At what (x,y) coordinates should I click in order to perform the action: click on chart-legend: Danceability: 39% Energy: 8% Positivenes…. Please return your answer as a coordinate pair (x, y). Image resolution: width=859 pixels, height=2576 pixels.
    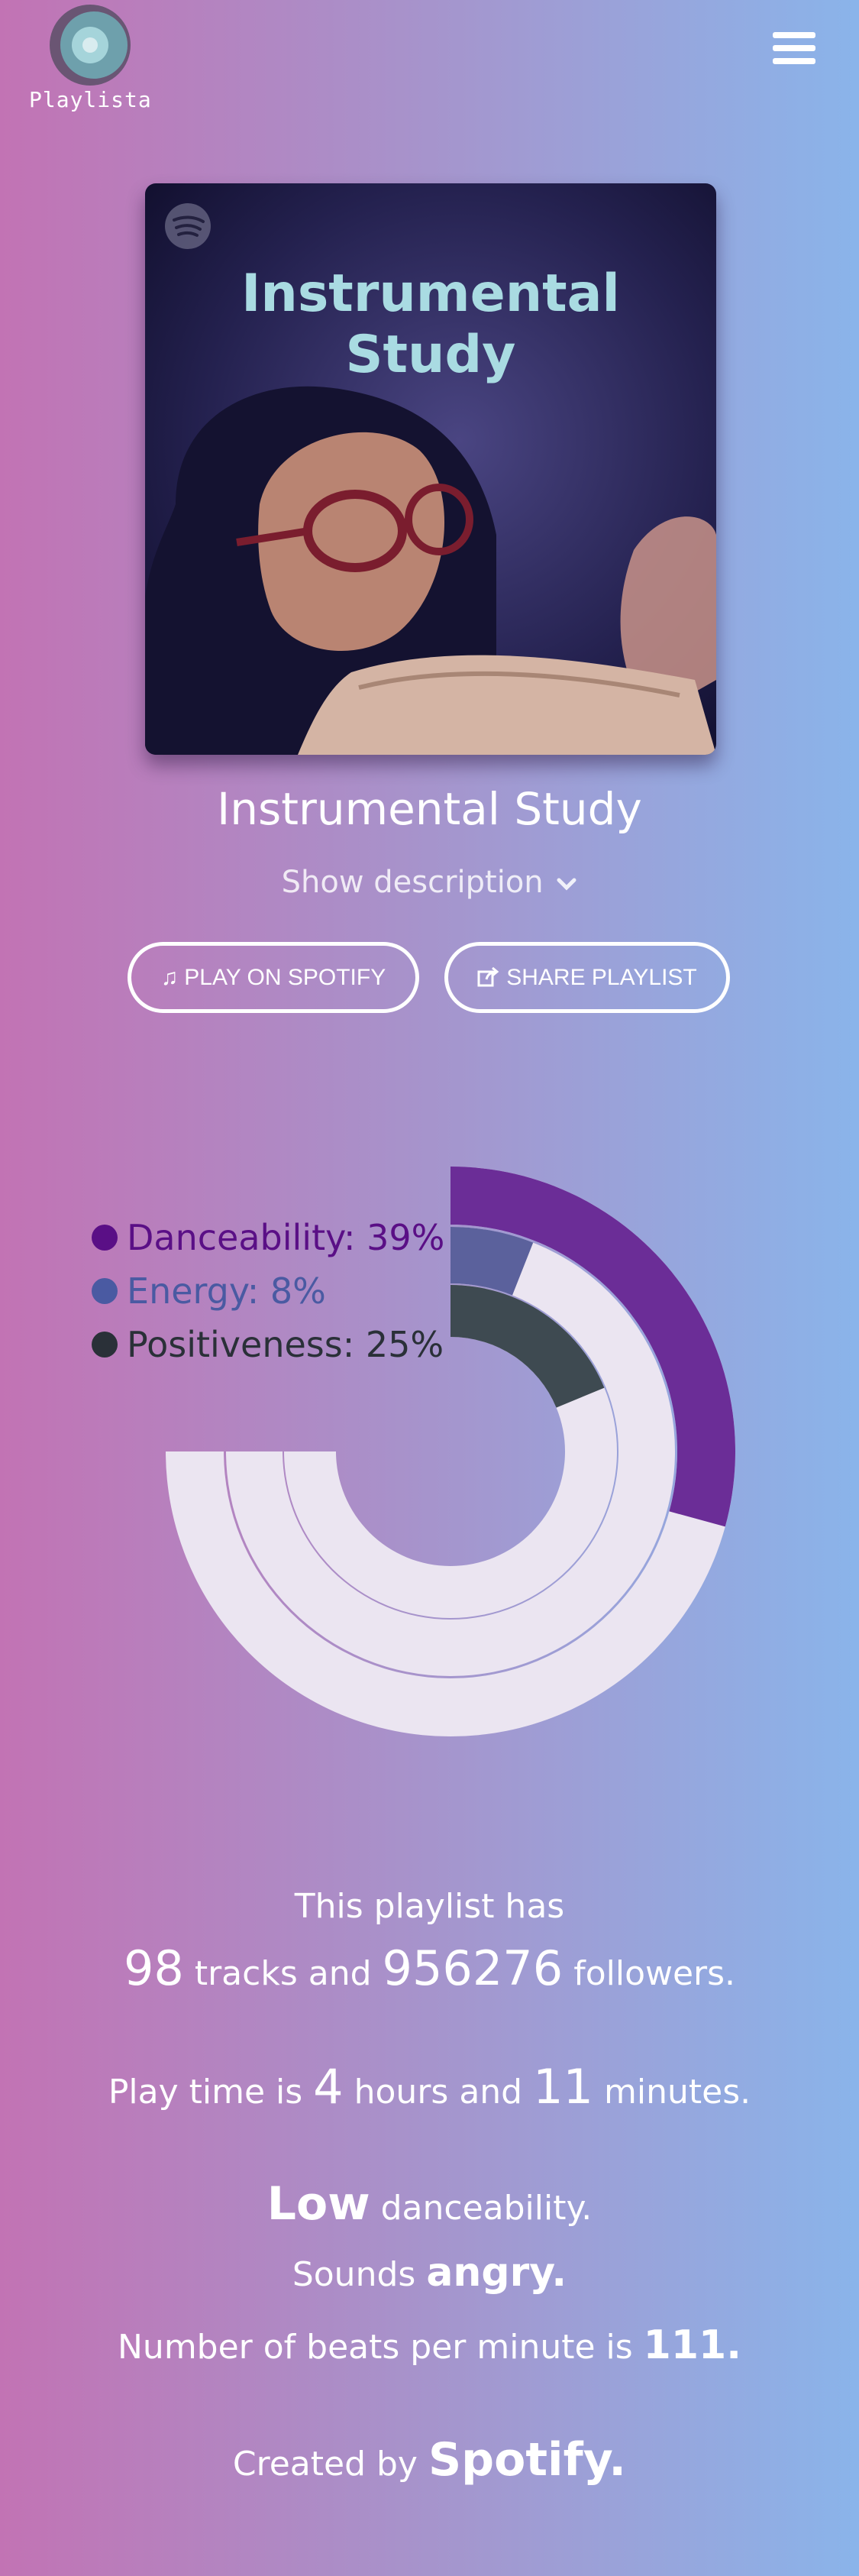
    Looking at the image, I should click on (268, 1291).